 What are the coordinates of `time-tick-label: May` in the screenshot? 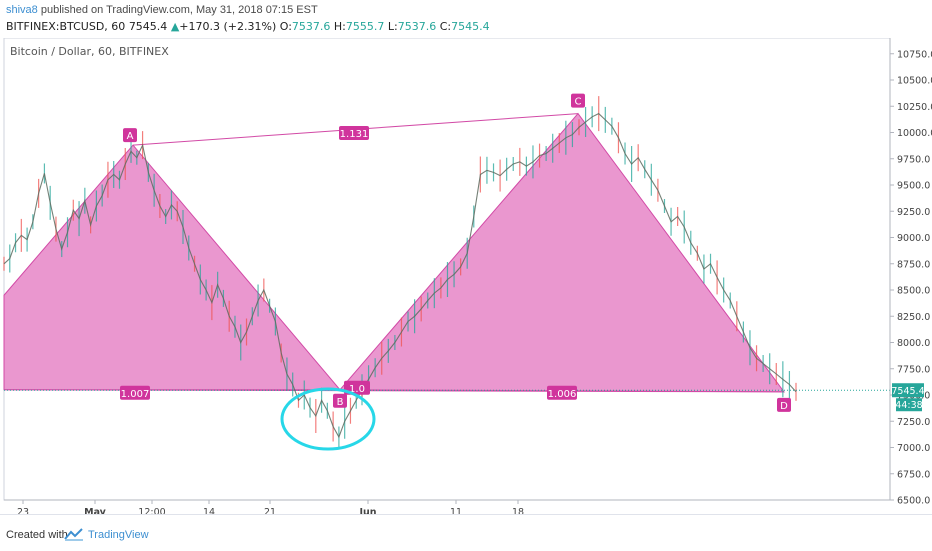 It's located at (95, 510).